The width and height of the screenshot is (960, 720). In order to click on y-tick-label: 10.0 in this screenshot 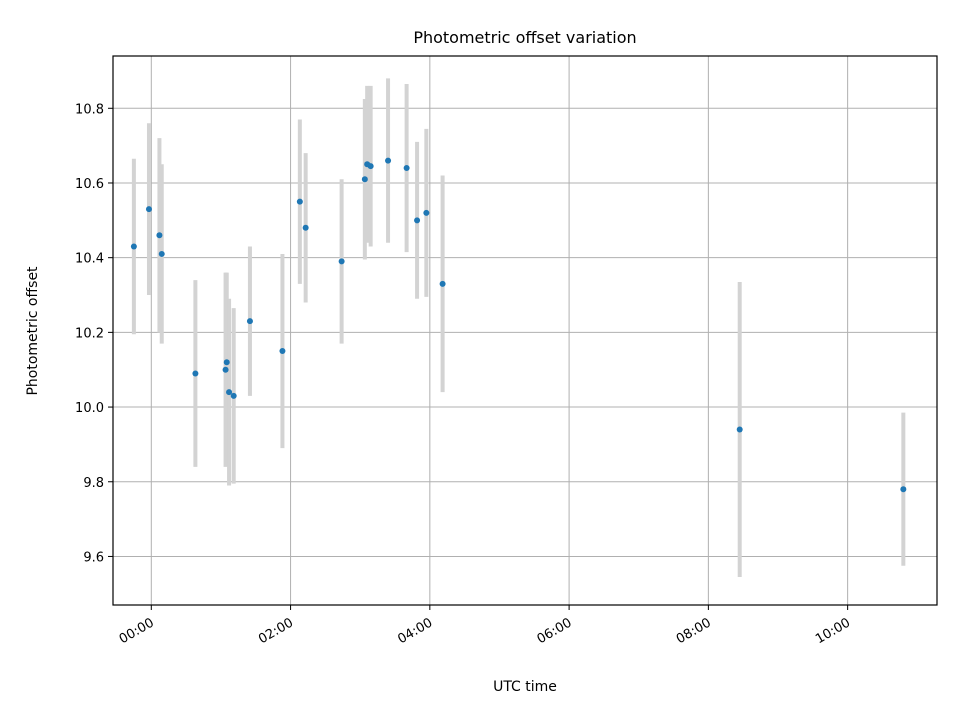, I will do `click(89, 408)`.